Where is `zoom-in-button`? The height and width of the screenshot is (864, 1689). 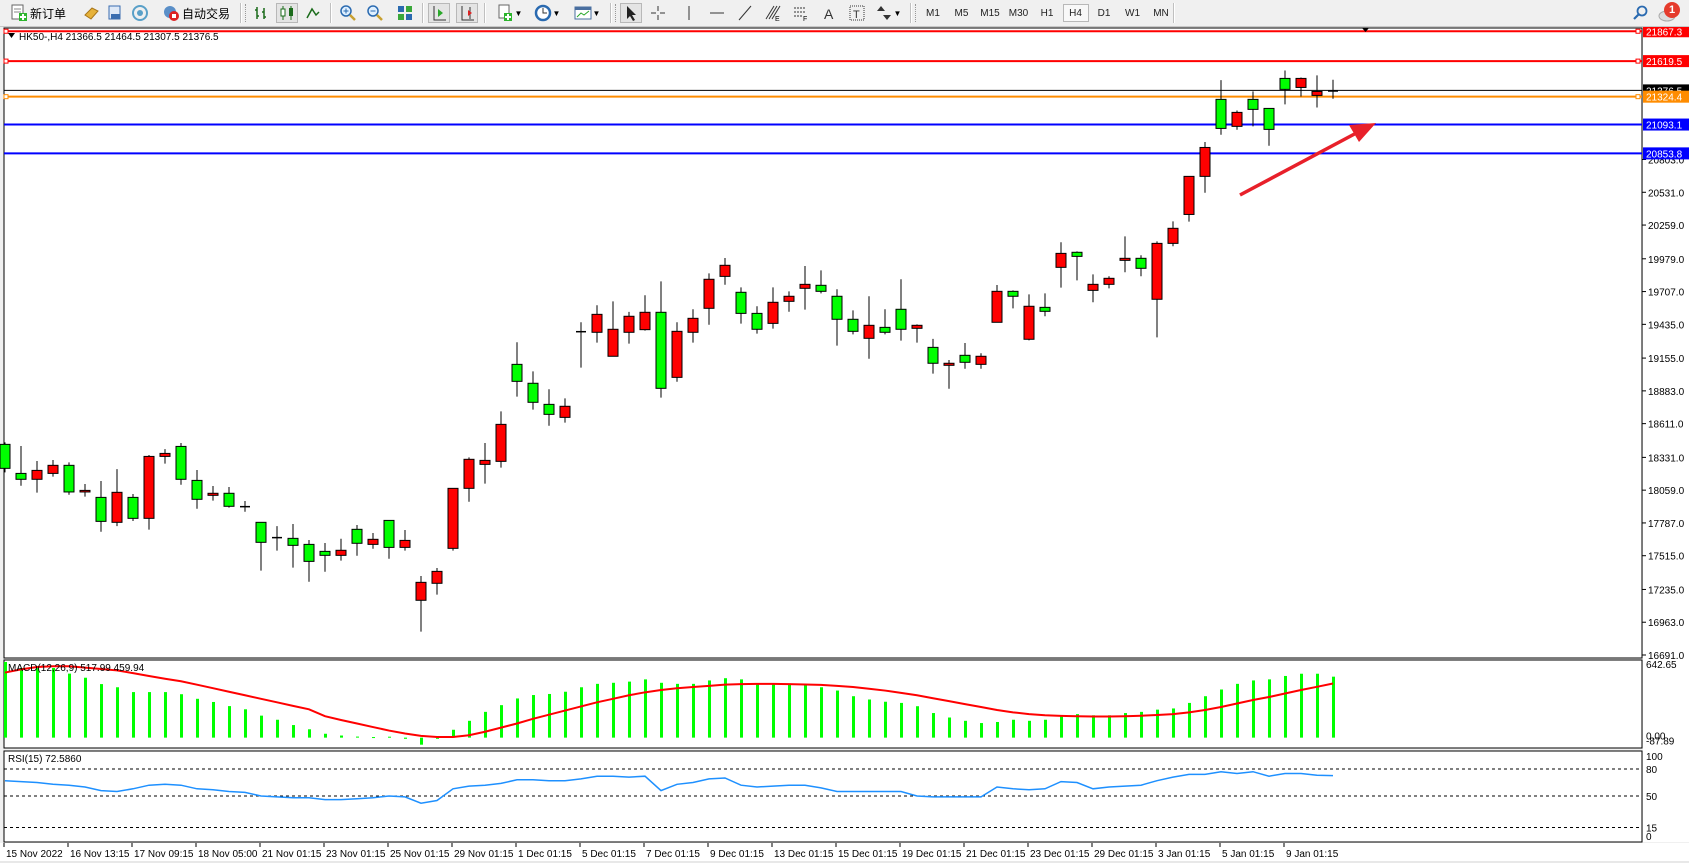 zoom-in-button is located at coordinates (348, 13).